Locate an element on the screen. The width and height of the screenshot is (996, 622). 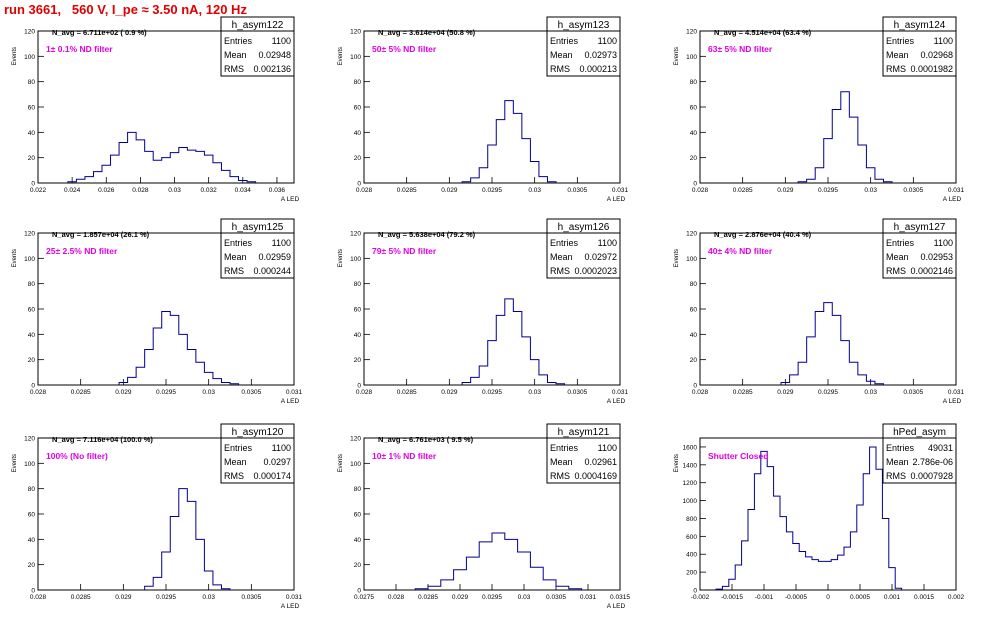
navg-label: N_avg = 6.711e+02 ( 0.9 %) is located at coordinates (99, 32).